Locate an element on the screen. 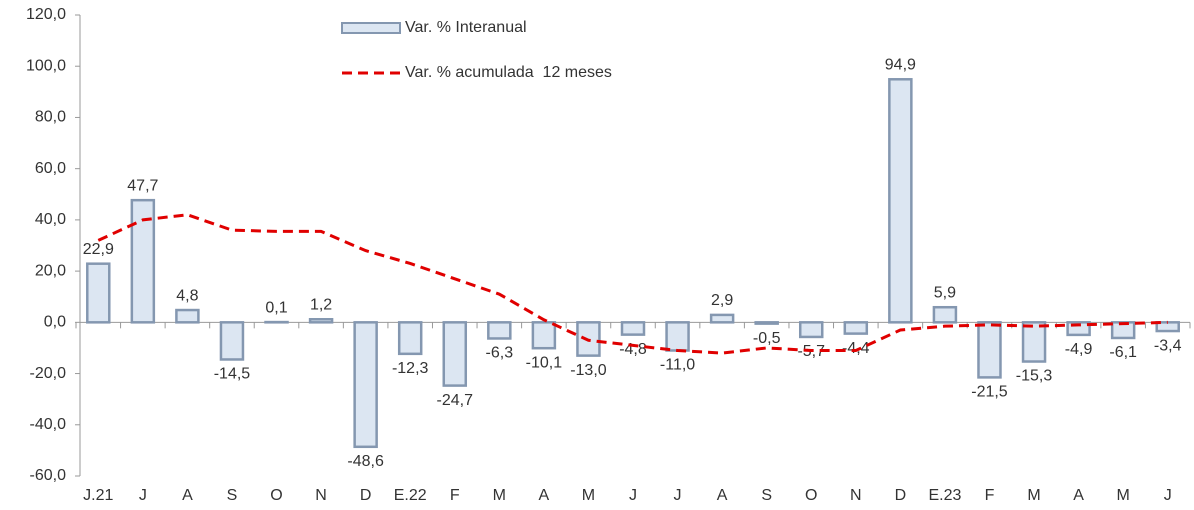 This screenshot has width=1194, height=510. value-label: -10,1 is located at coordinates (544, 362).